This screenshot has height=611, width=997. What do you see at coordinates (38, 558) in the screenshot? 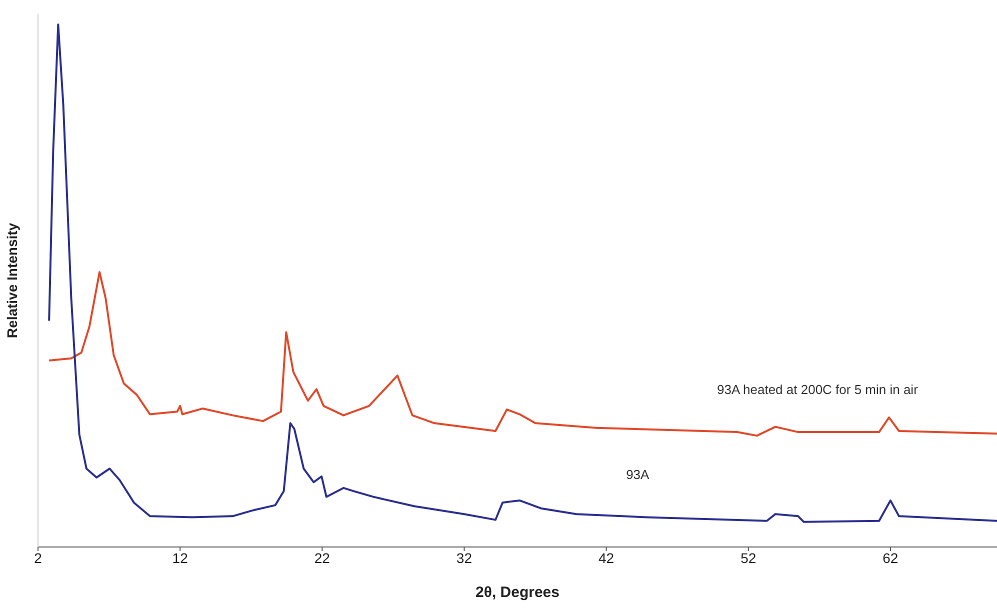
I see `x-tick-label: 2` at bounding box center [38, 558].